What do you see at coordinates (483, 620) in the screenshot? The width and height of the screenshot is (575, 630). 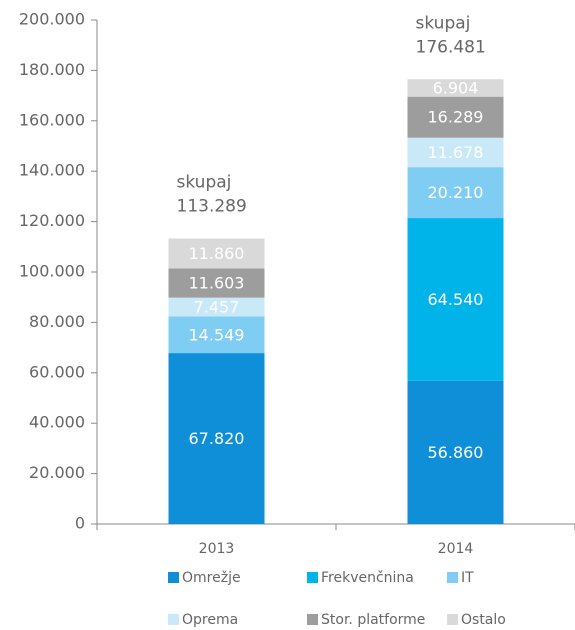 I see `legend-label: Ostalo` at bounding box center [483, 620].